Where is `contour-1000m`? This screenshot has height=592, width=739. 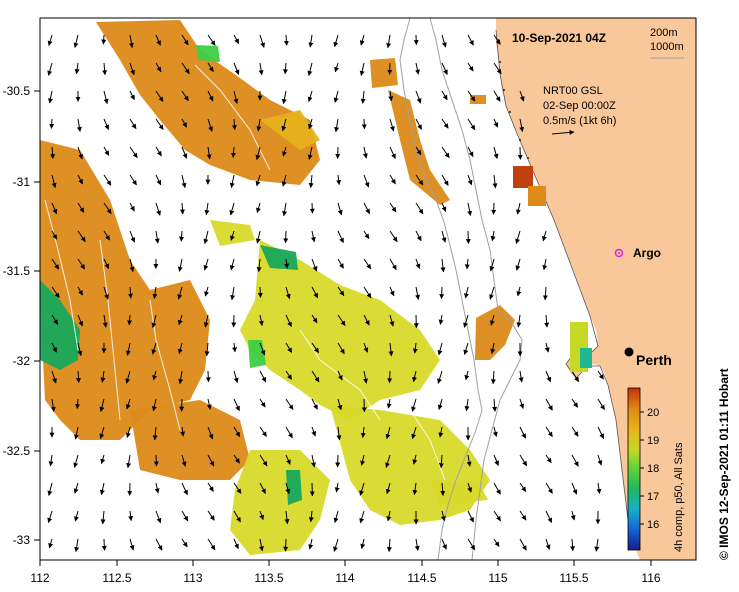 contour-1000m is located at coordinates (476, 289).